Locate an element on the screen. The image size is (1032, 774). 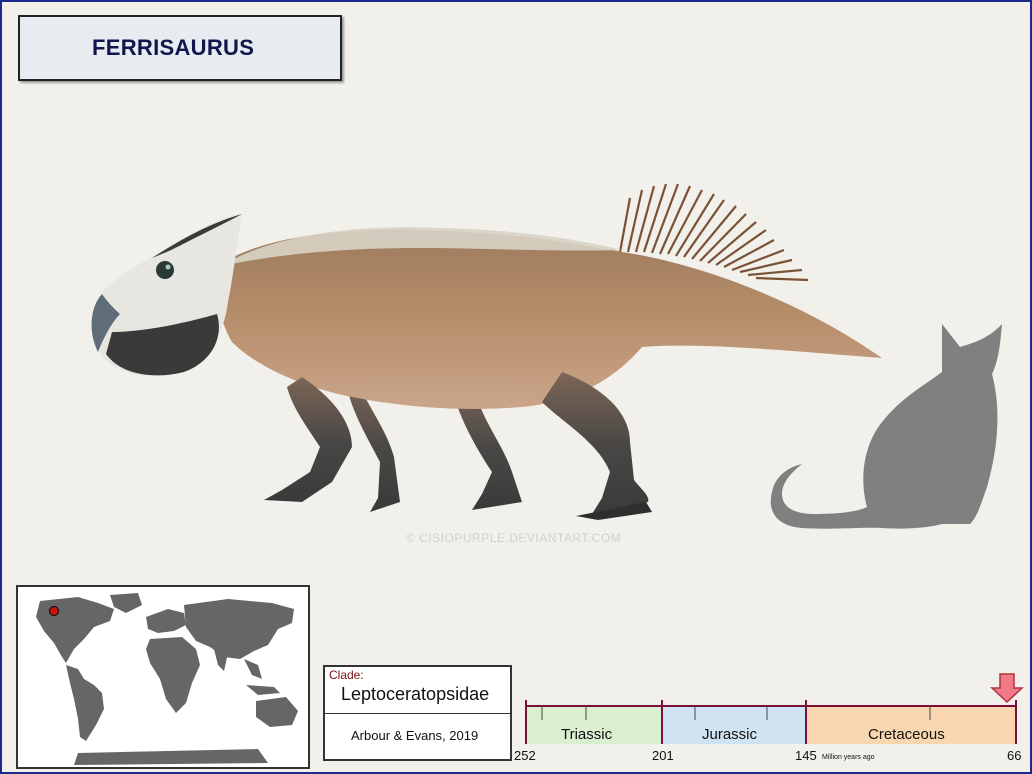
period-label-cretaceous: Cretaceous is located at coordinates (906, 734).